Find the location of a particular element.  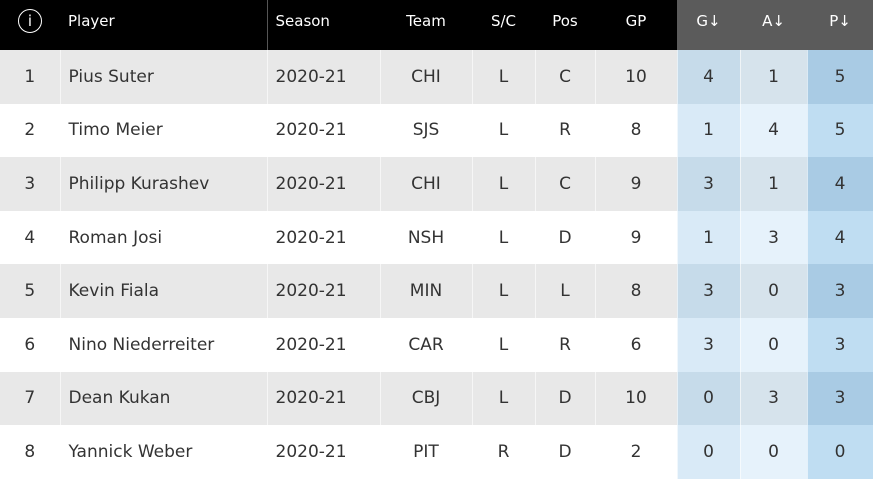

table-cell: 7 is located at coordinates (30, 398).